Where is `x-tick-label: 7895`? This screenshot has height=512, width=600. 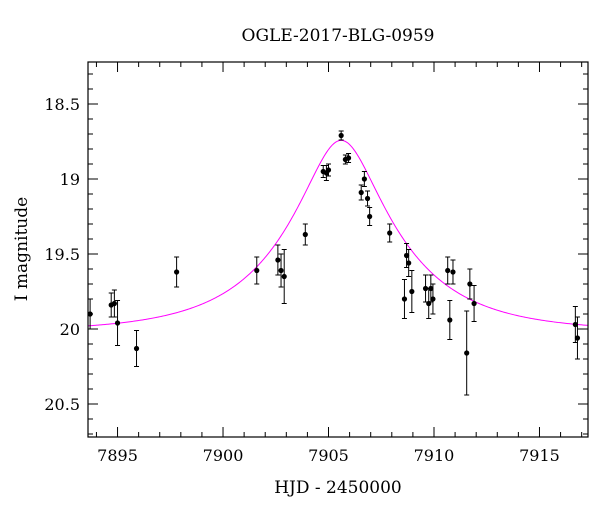
x-tick-label: 7895 is located at coordinates (117, 455).